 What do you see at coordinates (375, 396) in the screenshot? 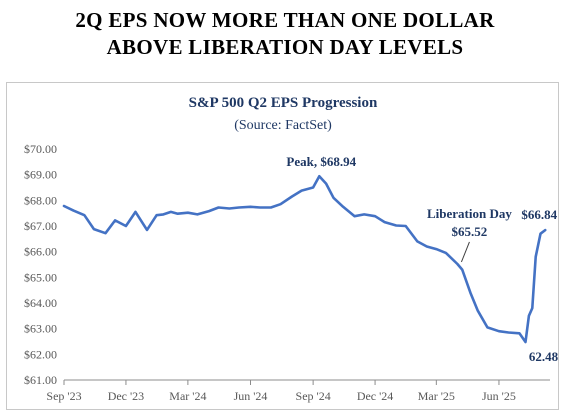
I see `x-tick-label: Dec '24` at bounding box center [375, 396].